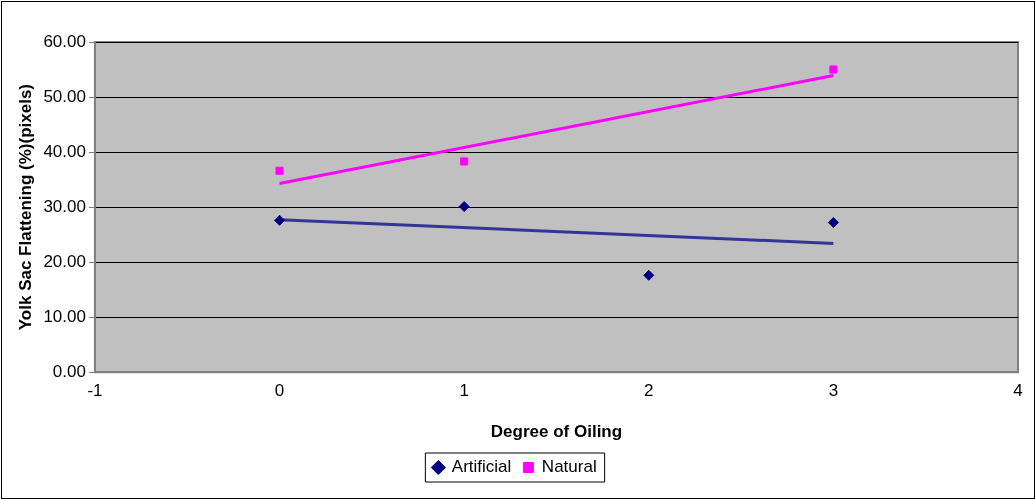 The width and height of the screenshot is (1036, 500). I want to click on legend-label: Natural, so click(569, 467).